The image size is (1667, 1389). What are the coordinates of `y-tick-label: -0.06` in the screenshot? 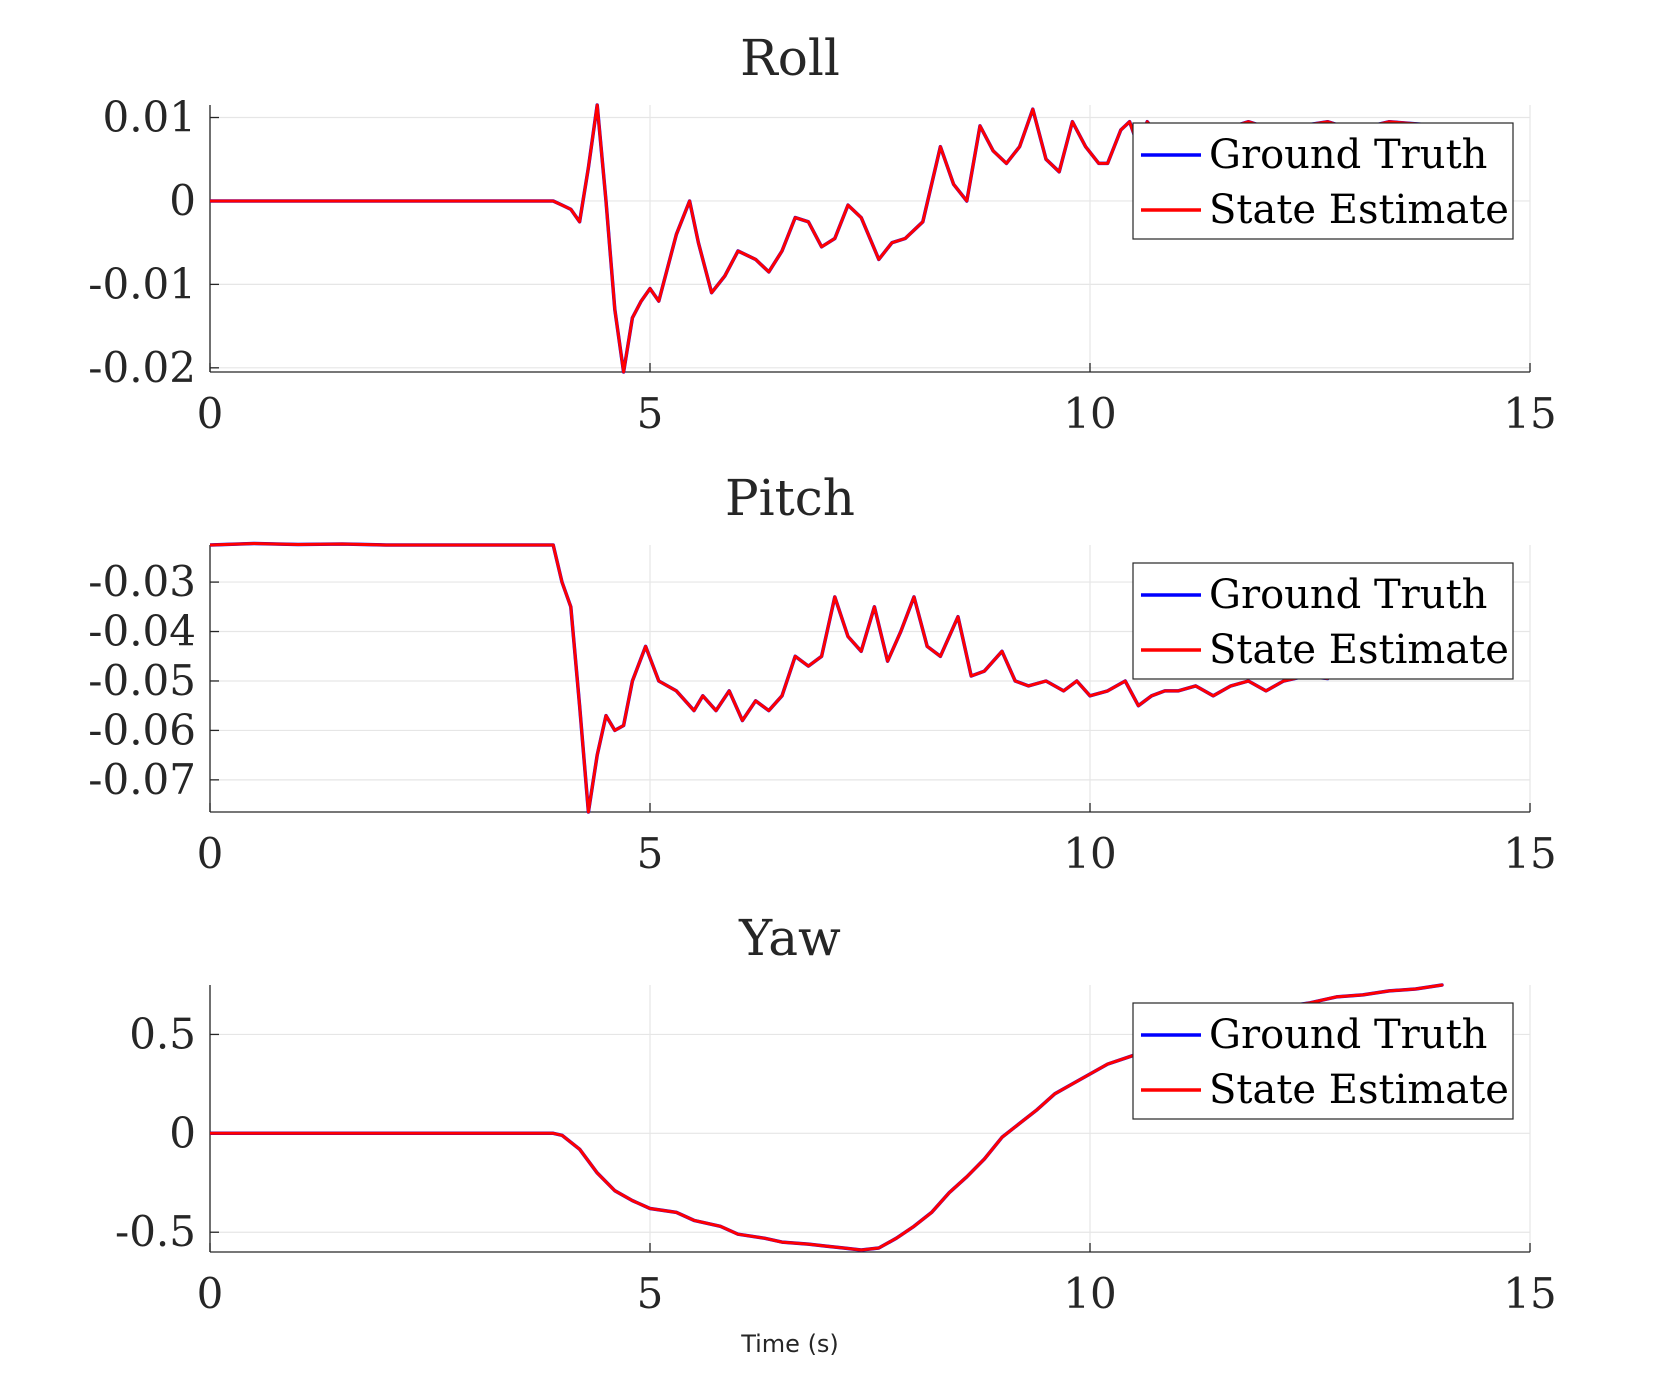 It's located at (142, 729).